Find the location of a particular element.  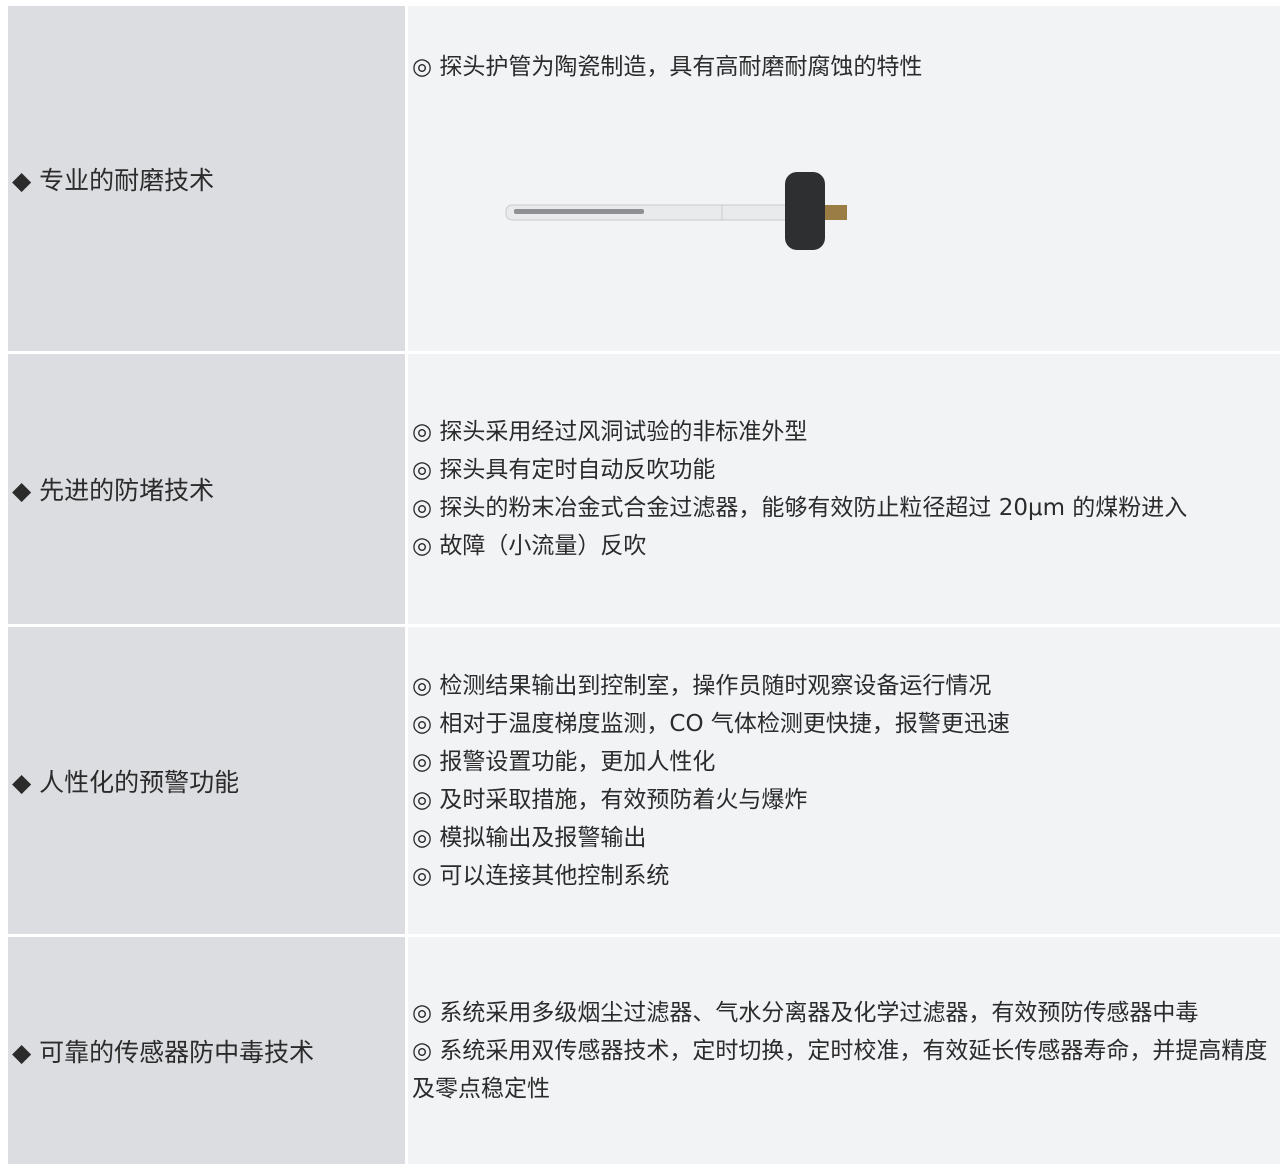

detail-line: ◎ 探头的粉末冶金式合金过滤器，能够有效防止粒径超过 20μm 的煤粉进入 is located at coordinates (800, 508).